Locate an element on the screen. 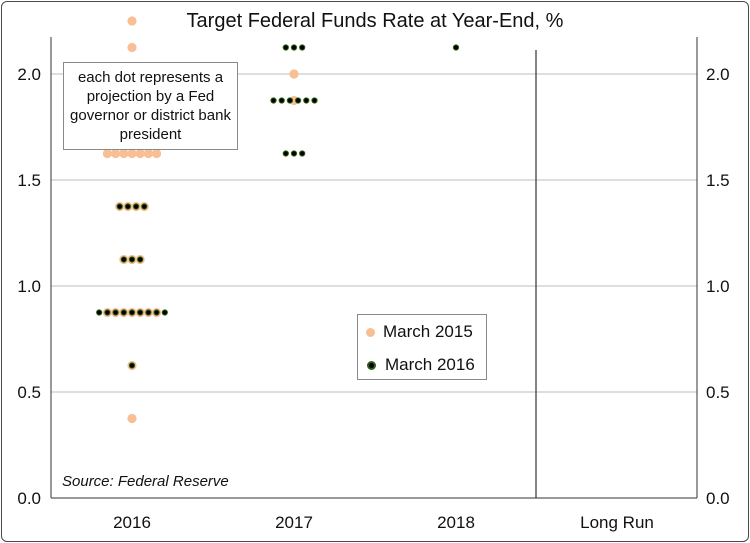  x-tick-label: 2017 is located at coordinates (294, 522).